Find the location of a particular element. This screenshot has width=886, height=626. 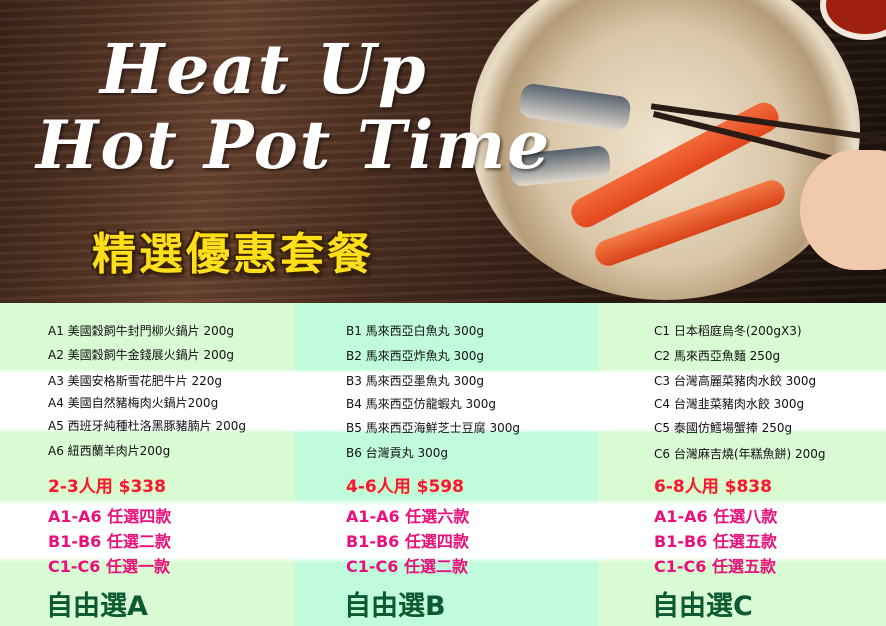

menu-item: A3 美國安格斯雪花肥牛片 220g is located at coordinates (135, 381).